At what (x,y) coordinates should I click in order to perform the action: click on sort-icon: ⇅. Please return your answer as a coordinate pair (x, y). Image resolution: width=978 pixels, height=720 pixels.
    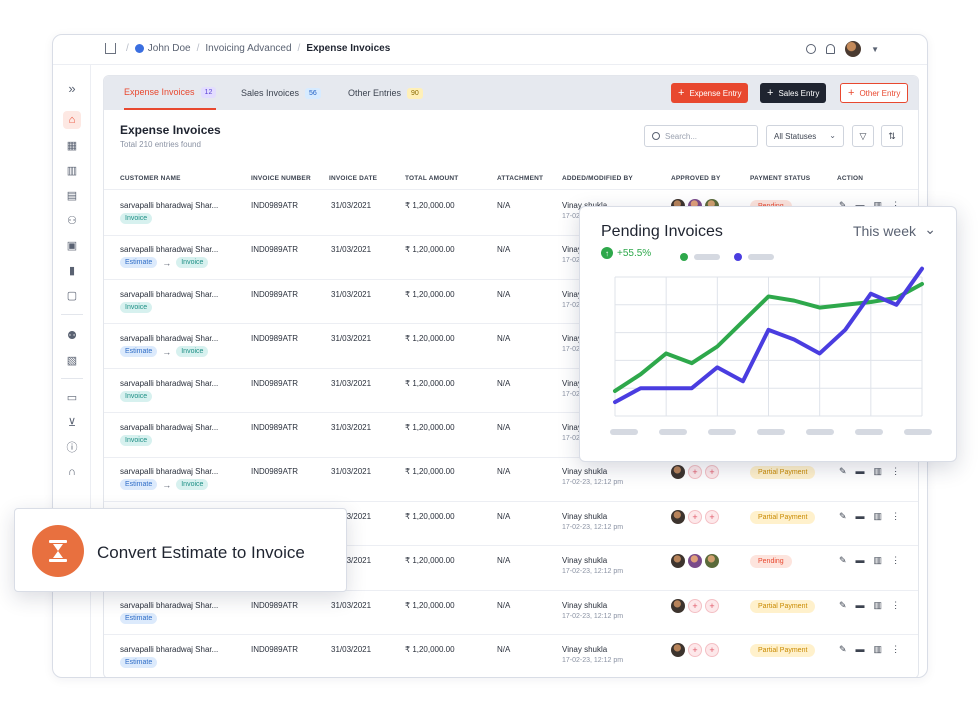
    Looking at the image, I should click on (892, 135).